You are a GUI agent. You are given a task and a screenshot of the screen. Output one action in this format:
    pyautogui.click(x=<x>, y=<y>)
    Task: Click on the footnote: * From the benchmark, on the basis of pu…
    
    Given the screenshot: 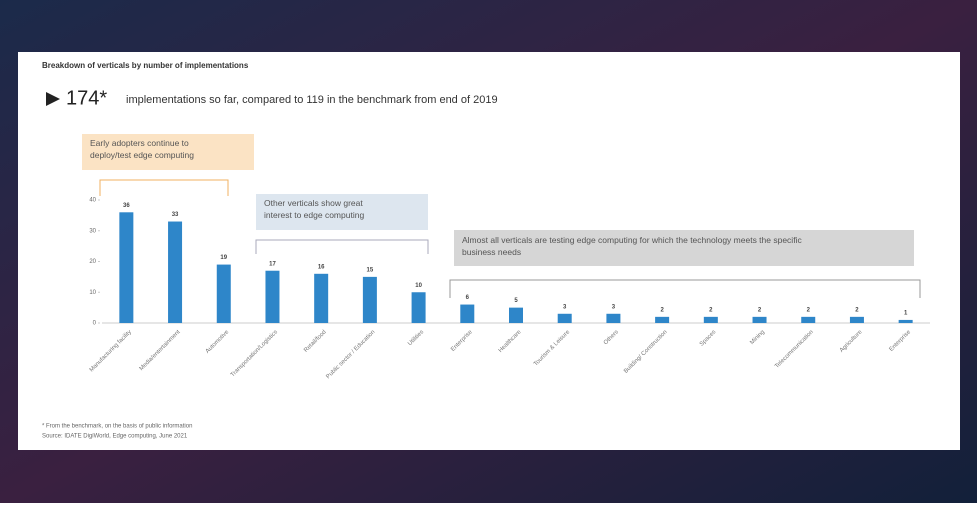 What is the action you would take?
    pyautogui.click(x=117, y=427)
    